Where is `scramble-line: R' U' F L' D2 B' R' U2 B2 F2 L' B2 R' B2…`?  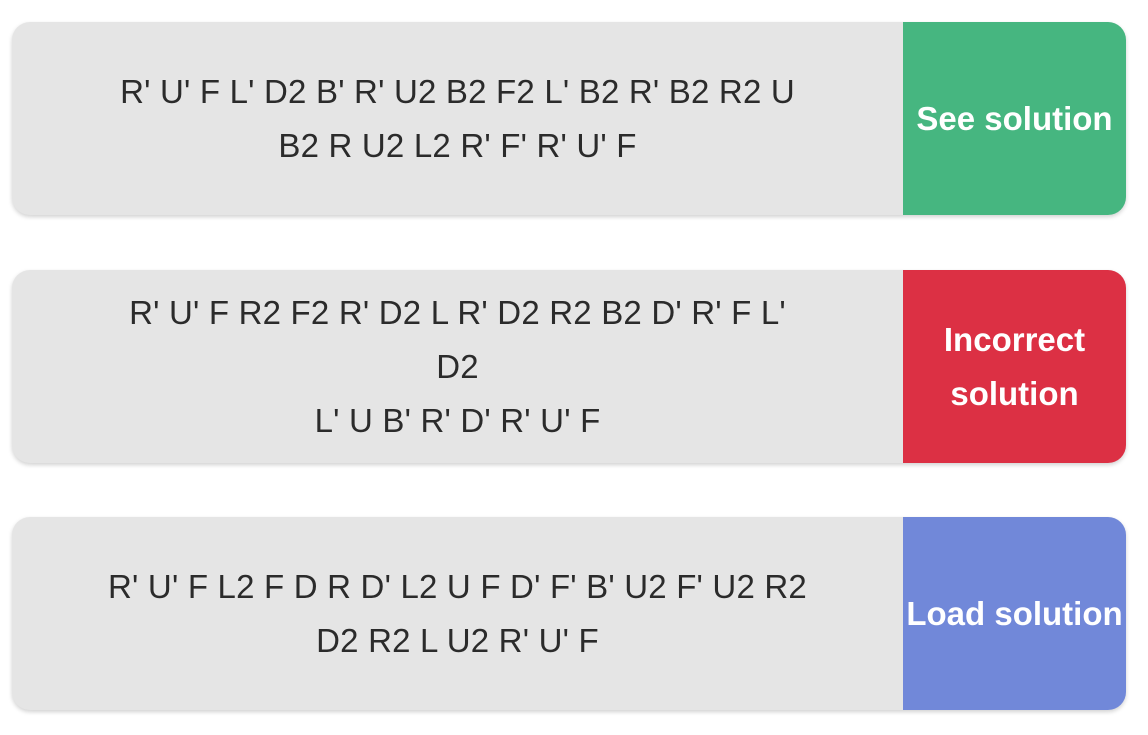
scramble-line: R' U' F L' D2 B' R' U2 B2 F2 L' B2 R' B2… is located at coordinates (457, 91).